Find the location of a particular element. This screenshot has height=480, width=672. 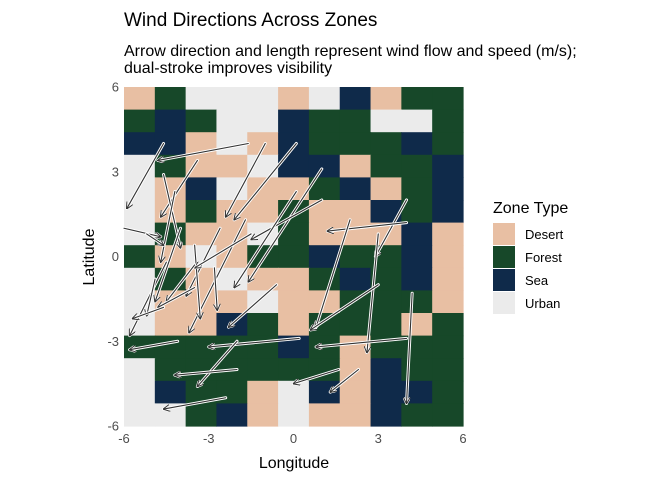

legend-title: Zone Type is located at coordinates (530, 208).